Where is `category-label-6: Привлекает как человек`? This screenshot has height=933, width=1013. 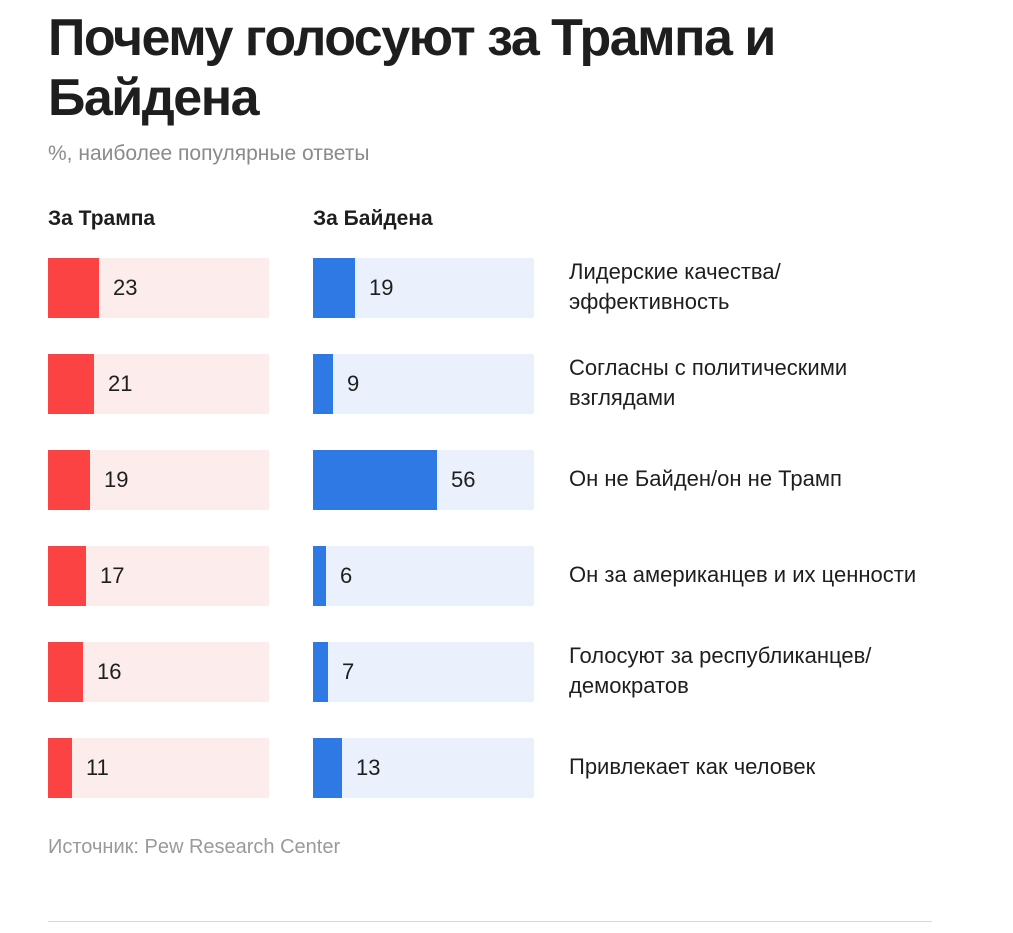 category-label-6: Привлекает как человек is located at coordinates (692, 766).